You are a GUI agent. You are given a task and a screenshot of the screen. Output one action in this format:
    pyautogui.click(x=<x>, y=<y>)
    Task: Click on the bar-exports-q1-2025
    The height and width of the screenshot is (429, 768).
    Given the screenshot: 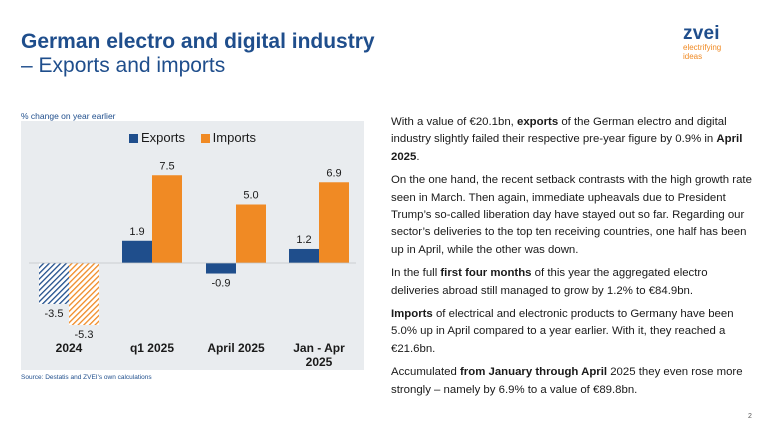 What is the action you would take?
    pyautogui.click(x=137, y=251)
    